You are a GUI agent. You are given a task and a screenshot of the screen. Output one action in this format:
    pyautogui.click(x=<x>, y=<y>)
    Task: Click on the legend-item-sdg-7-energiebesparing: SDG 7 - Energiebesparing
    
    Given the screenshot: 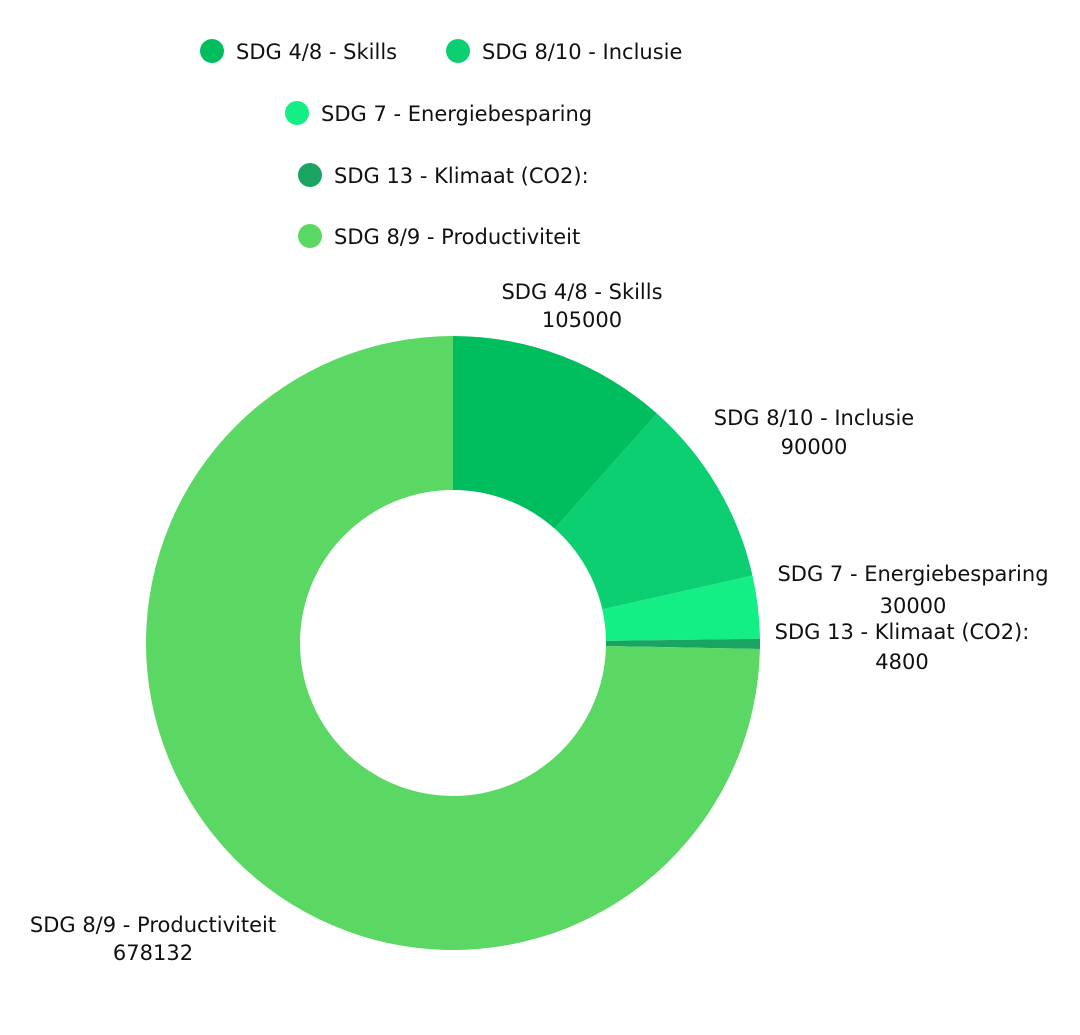 What is the action you would take?
    pyautogui.click(x=438, y=113)
    